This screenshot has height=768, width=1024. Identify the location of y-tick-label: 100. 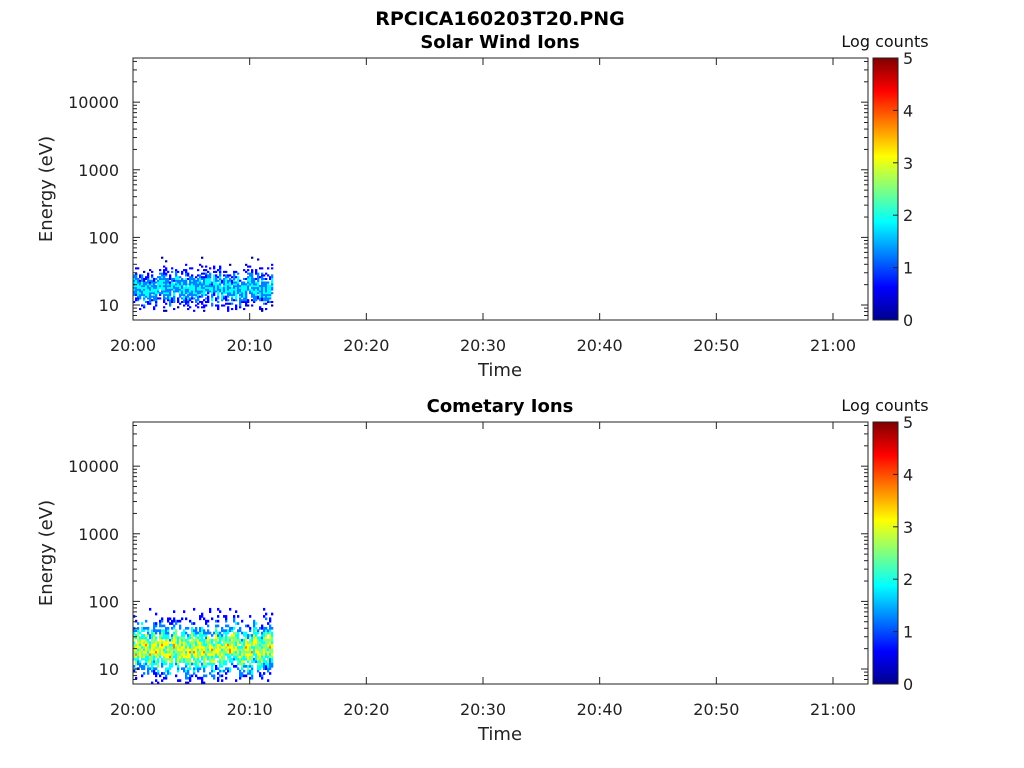
(103, 237).